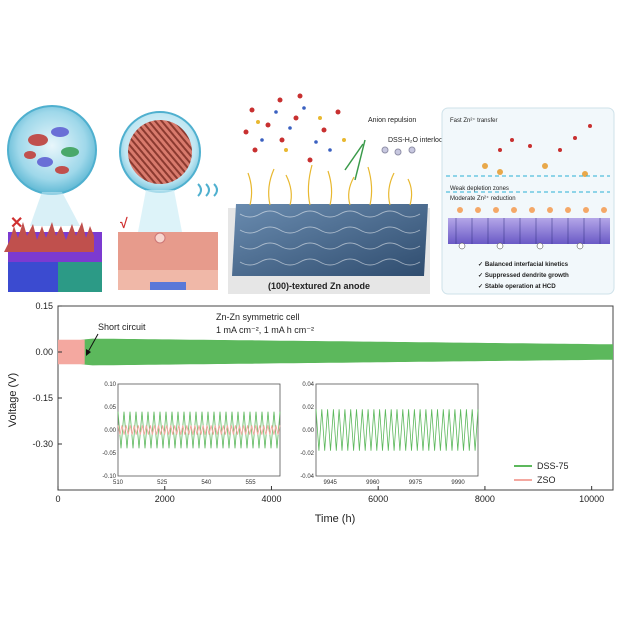 This screenshot has height=622, width=623. I want to click on inset-early-frame, so click(199, 430).